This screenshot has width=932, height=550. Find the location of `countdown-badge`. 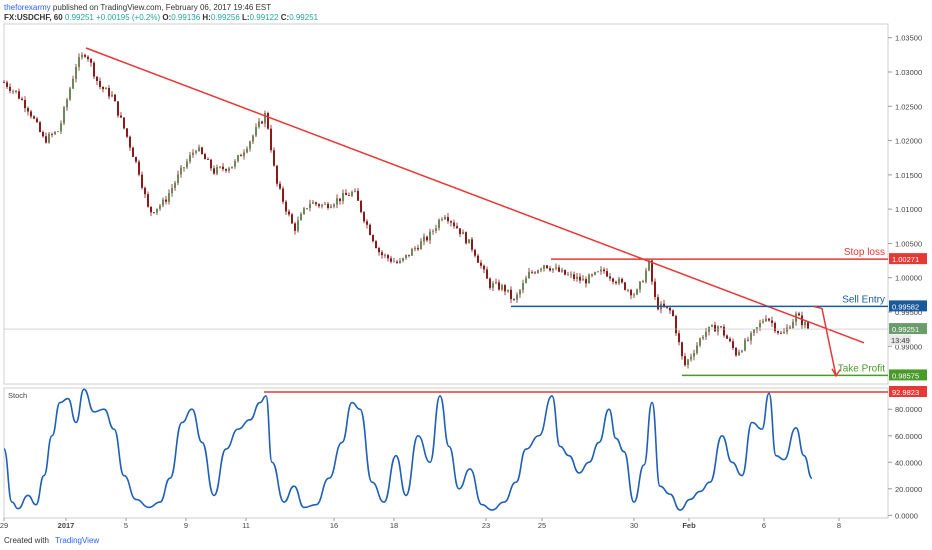

countdown-badge is located at coordinates (900, 340).